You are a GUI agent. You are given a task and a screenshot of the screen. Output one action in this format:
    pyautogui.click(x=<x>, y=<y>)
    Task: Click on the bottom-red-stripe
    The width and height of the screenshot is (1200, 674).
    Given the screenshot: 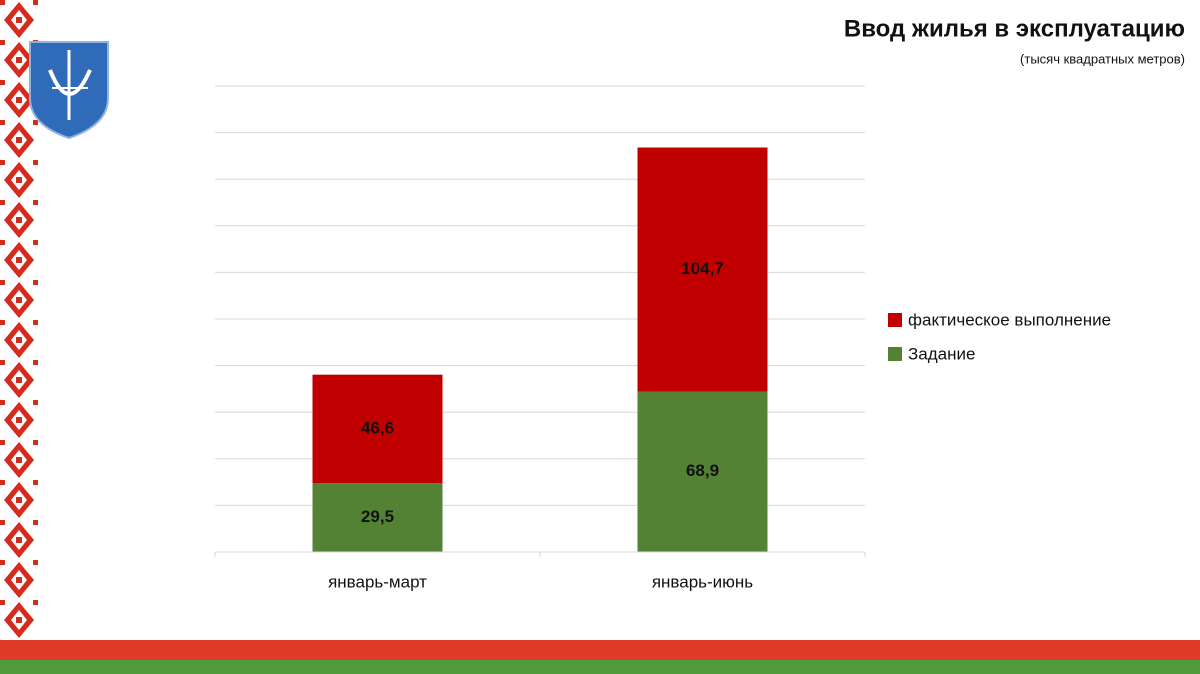 What is the action you would take?
    pyautogui.click(x=600, y=650)
    